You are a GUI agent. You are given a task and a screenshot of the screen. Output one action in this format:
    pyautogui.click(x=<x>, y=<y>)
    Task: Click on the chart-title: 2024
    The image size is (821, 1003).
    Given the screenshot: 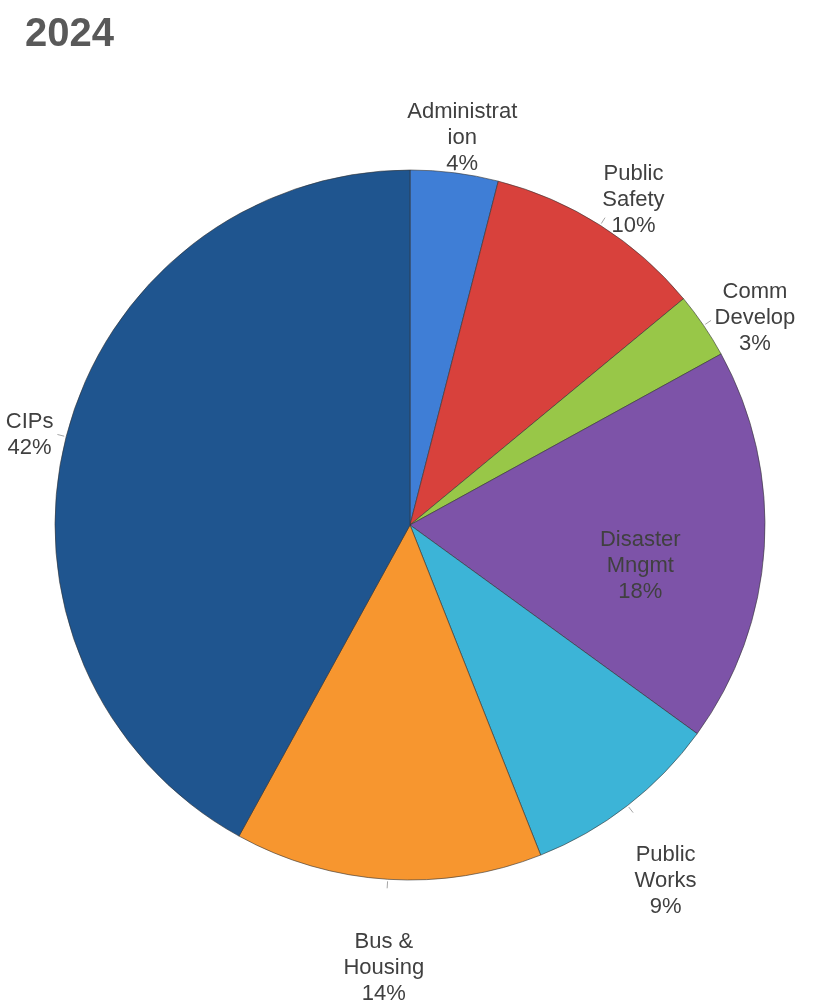 What is the action you would take?
    pyautogui.click(x=70, y=32)
    